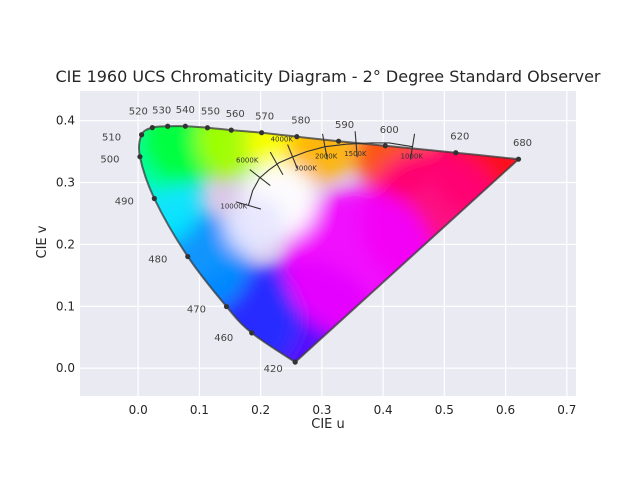 The height and width of the screenshot is (480, 640). Describe the element at coordinates (65, 306) in the screenshot. I see `y-tick-label: 0.1` at that location.